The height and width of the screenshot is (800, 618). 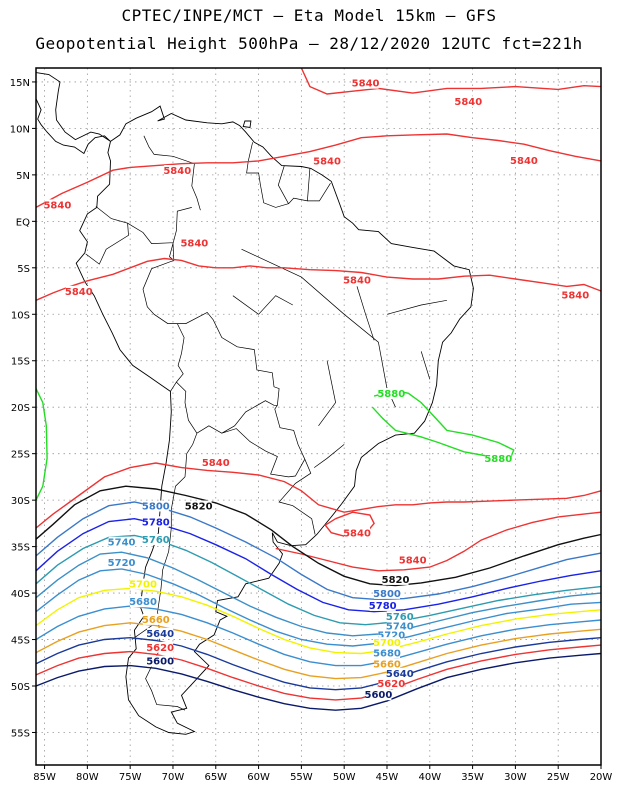 I want to click on lon-tick-label: 80W, so click(x=87, y=777).